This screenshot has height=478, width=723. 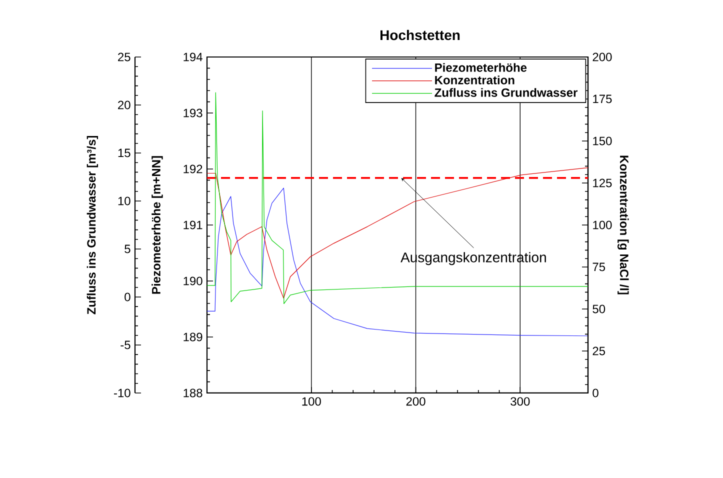 What do you see at coordinates (193, 393) in the screenshot?
I see `y-tick-label: 188` at bounding box center [193, 393].